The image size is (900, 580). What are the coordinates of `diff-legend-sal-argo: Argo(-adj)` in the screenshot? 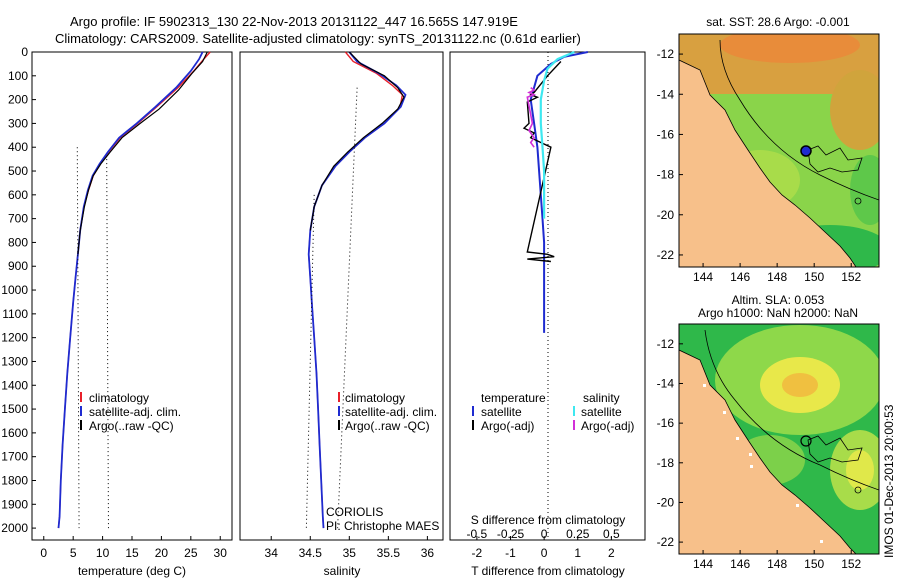 It's located at (607, 426).